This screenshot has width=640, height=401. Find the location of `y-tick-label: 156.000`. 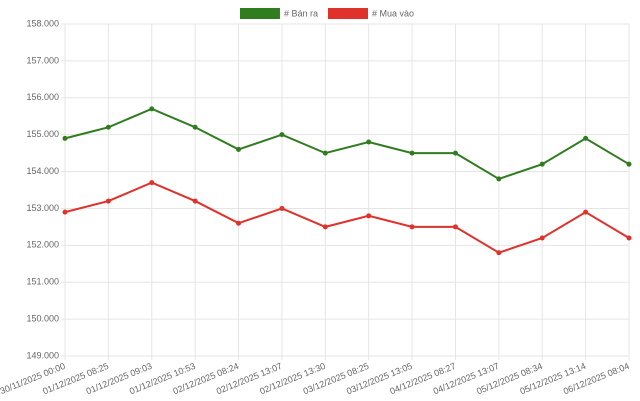

y-tick-label: 156.000 is located at coordinates (42, 97).